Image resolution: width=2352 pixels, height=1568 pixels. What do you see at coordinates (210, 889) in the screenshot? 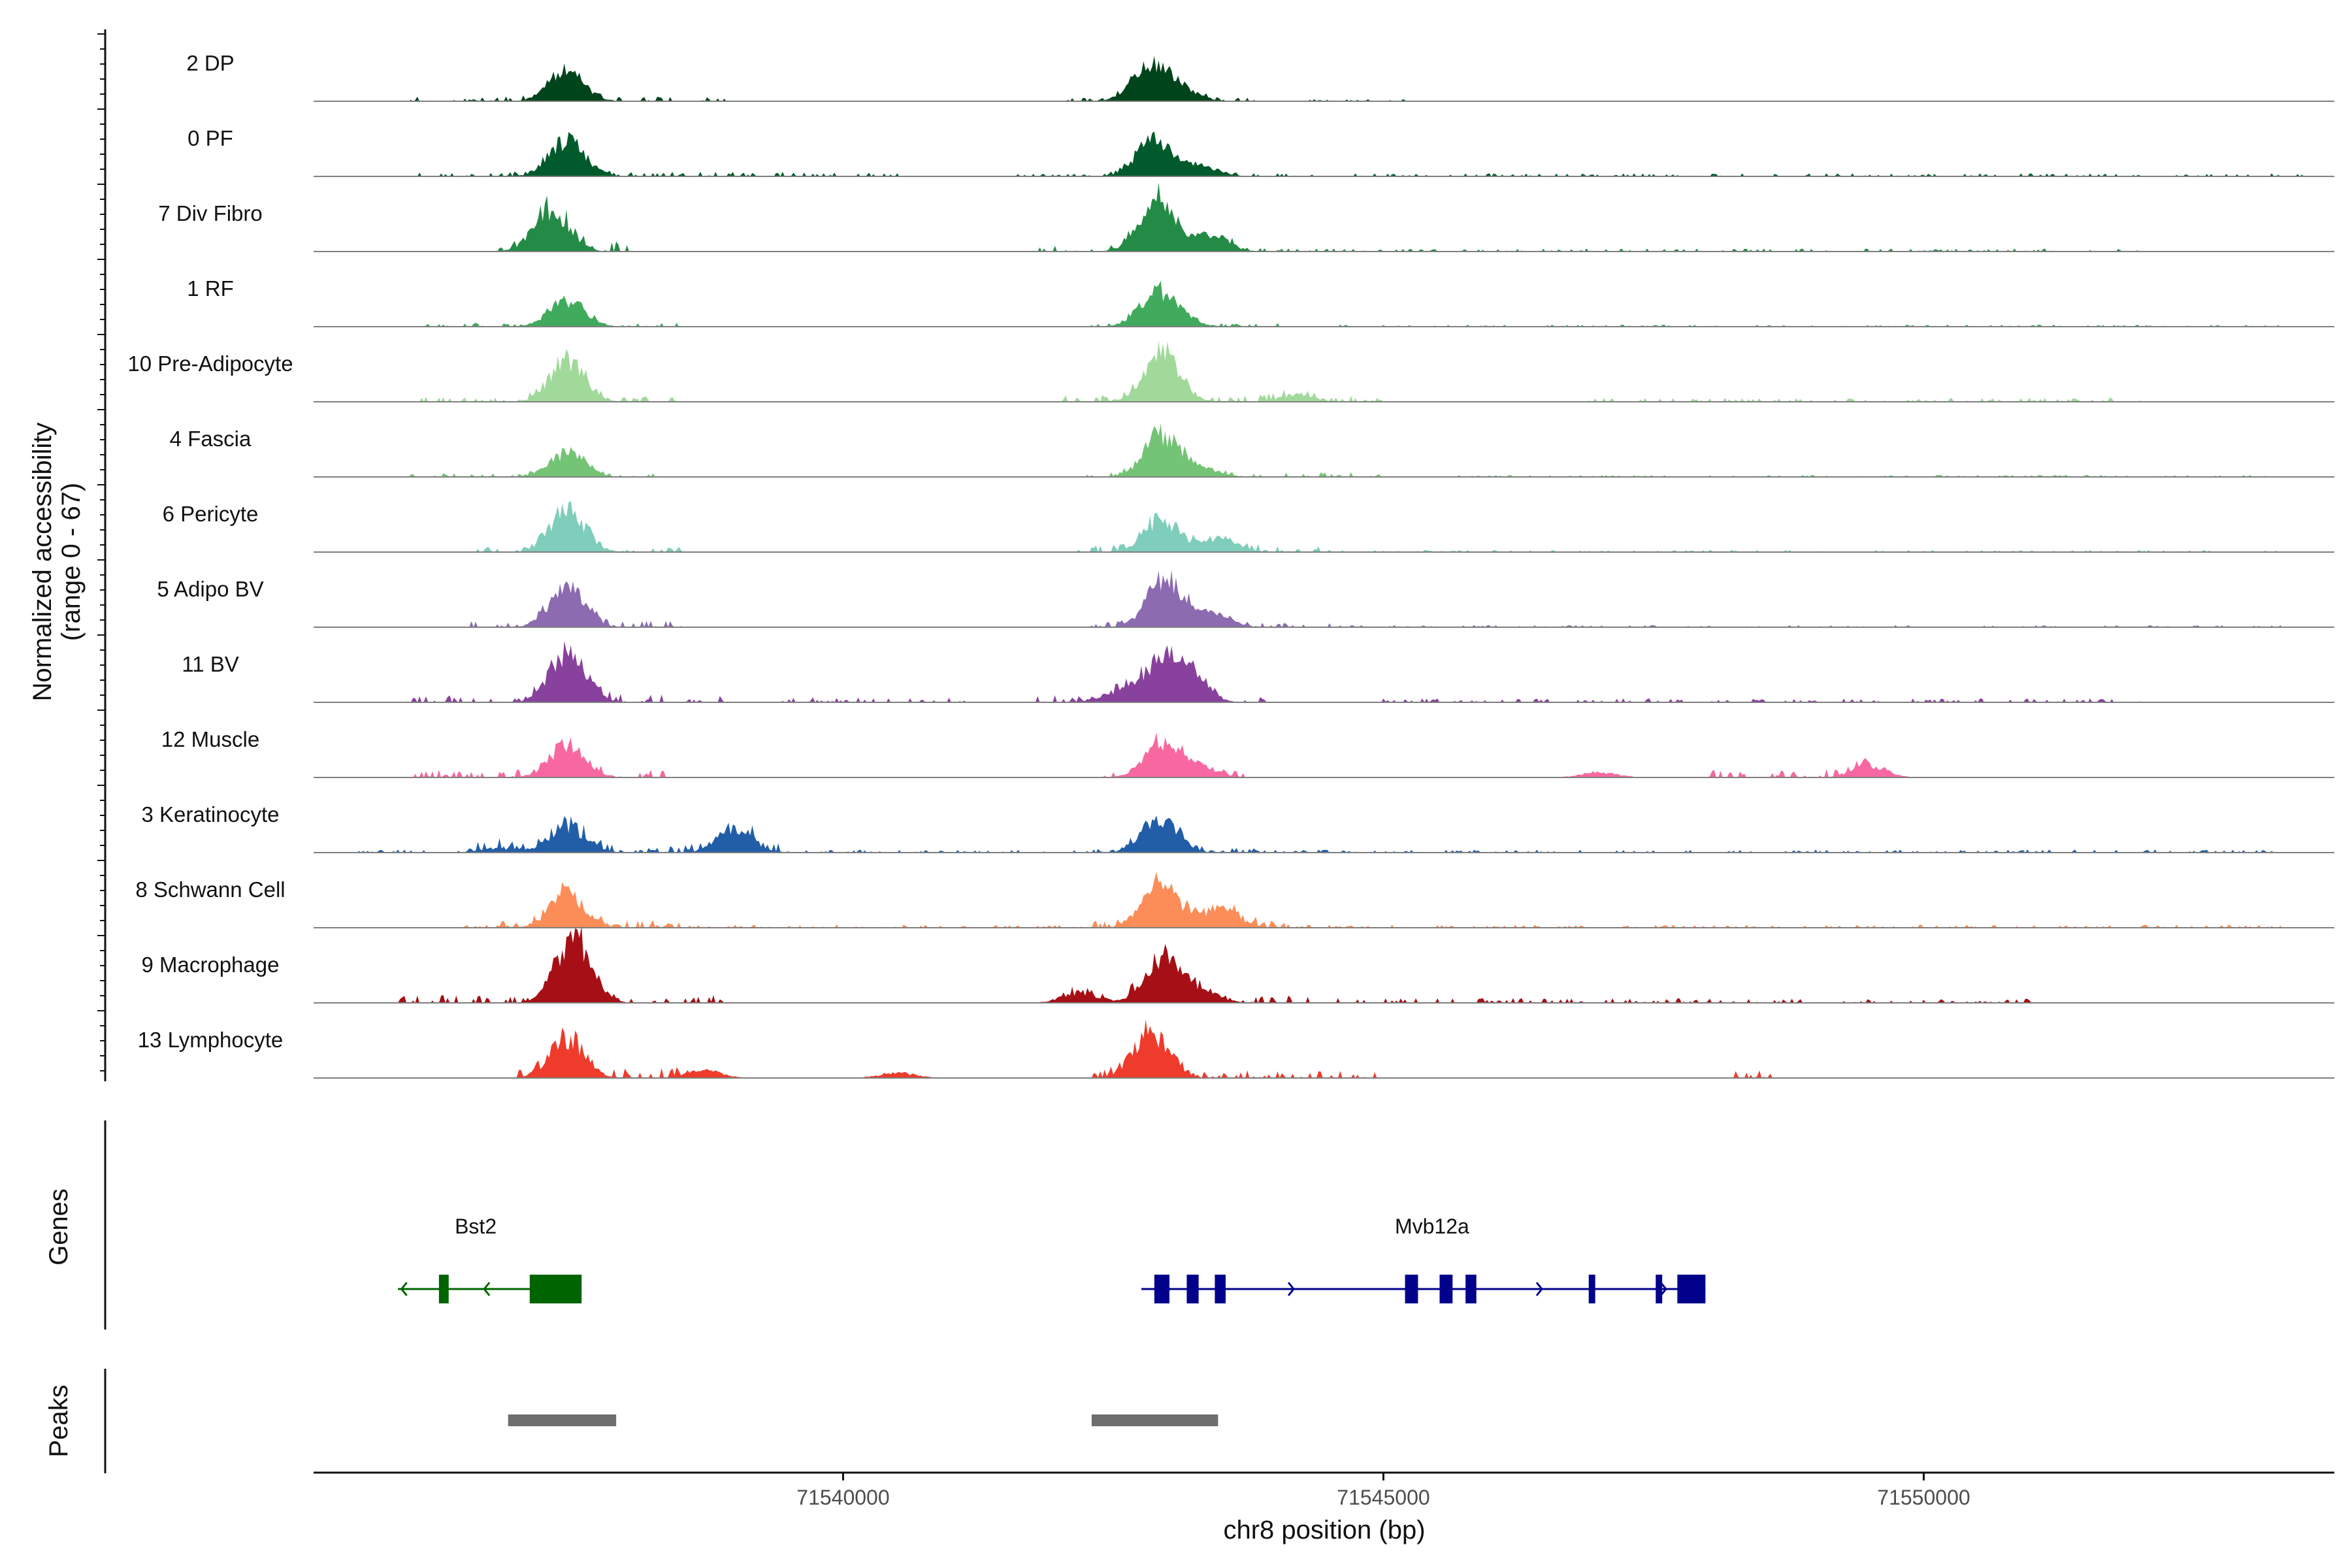
I see `track-label: 8 Schwann Cell` at bounding box center [210, 889].